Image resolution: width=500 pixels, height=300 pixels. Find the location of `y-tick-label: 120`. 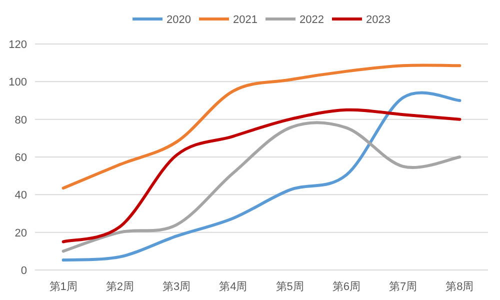

y-tick-label: 120 is located at coordinates (17, 45).